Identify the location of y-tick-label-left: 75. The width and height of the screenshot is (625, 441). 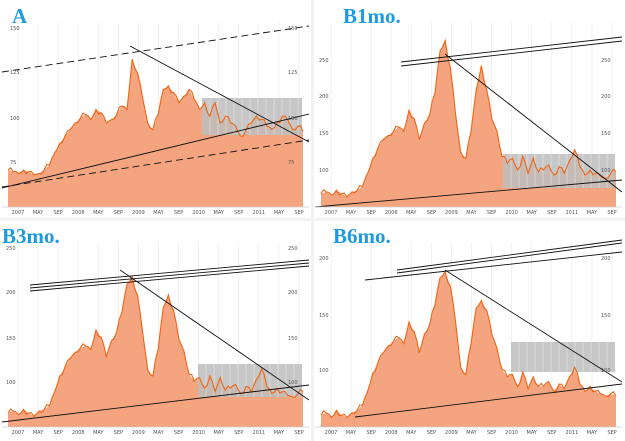
(13, 163).